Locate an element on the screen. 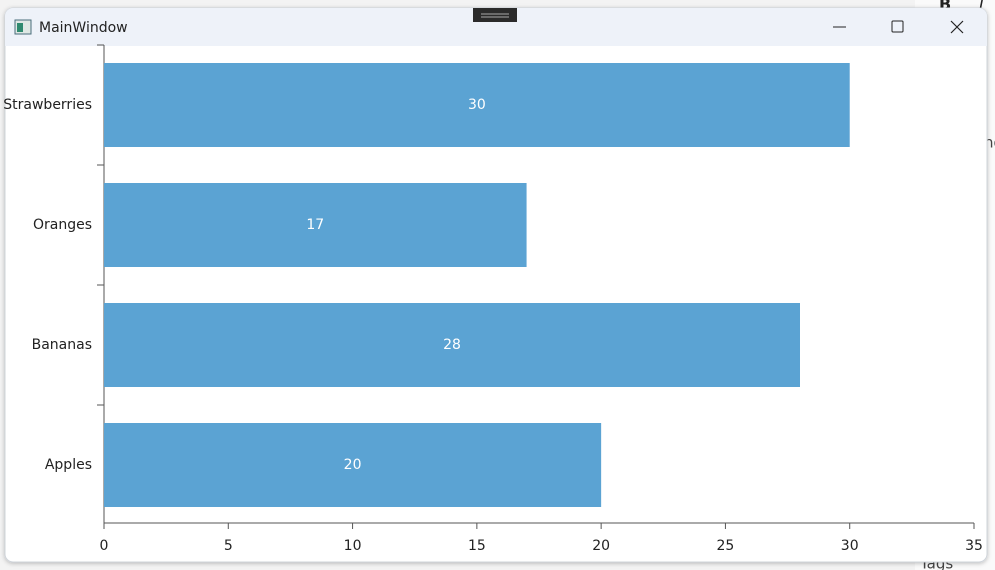  y-tick-label: Strawberries is located at coordinates (47, 105).